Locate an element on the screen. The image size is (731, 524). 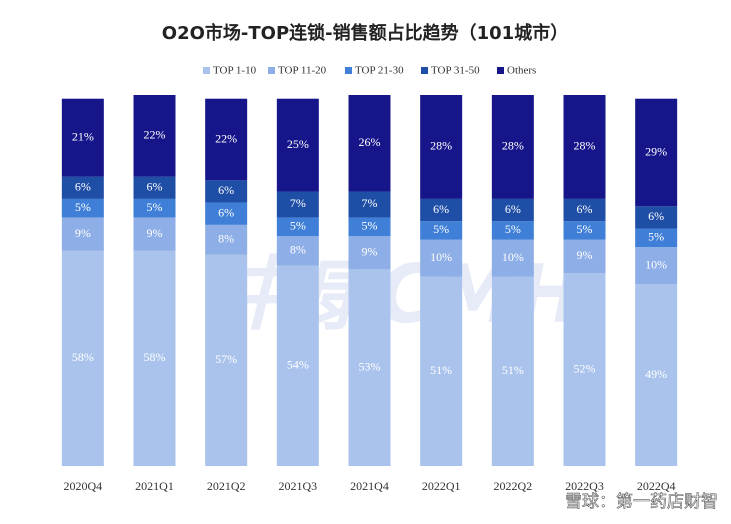
x-tick-label: 2022Q3 is located at coordinates (584, 486).